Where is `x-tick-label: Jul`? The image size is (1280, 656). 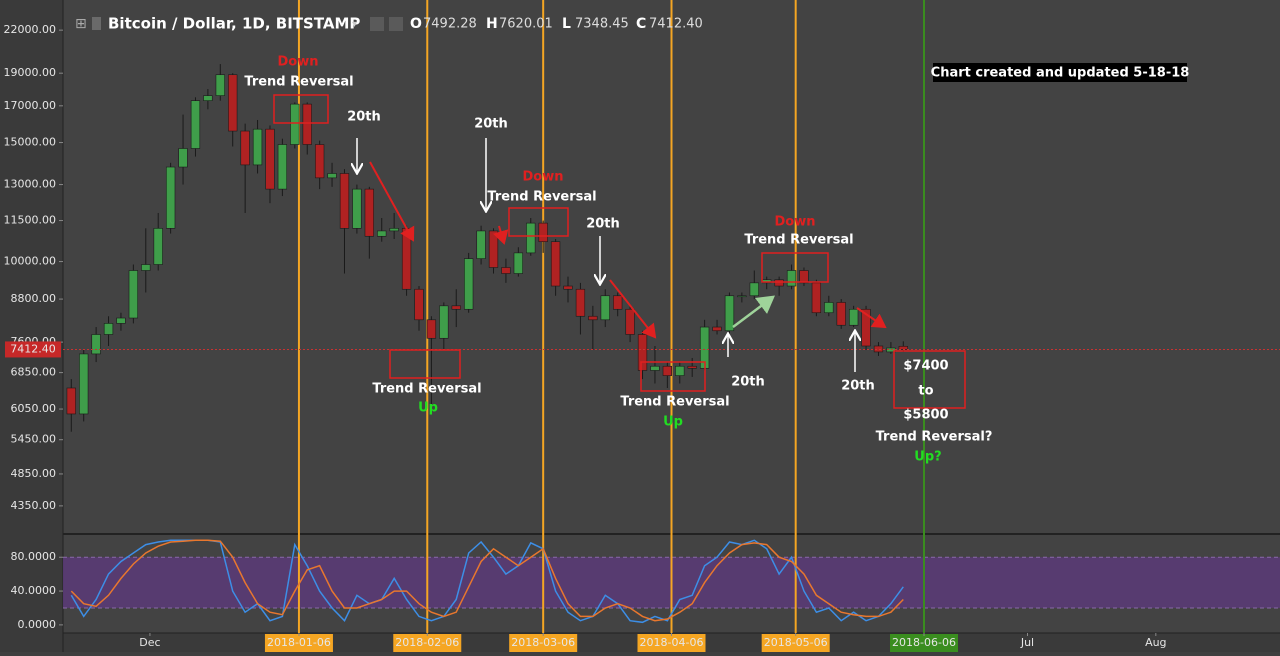
x-tick-label: Jul is located at coordinates (1027, 642).